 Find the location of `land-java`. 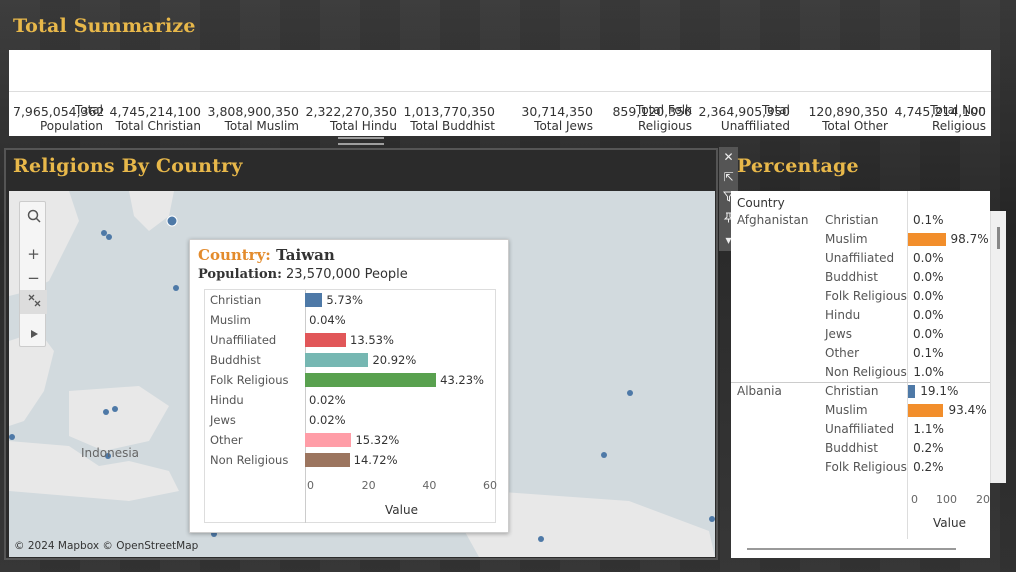

land-java is located at coordinates (94, 471).